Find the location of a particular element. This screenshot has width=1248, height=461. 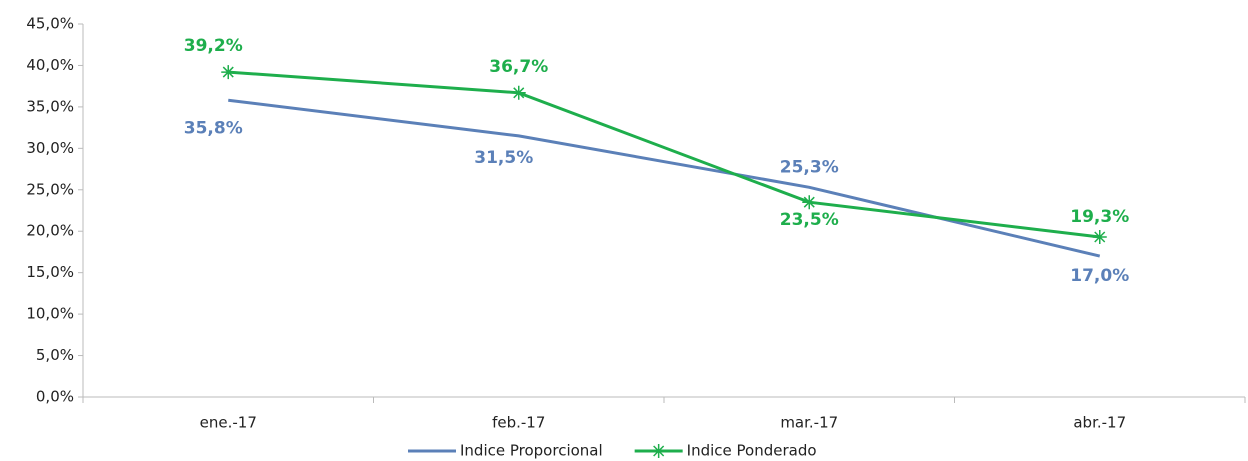

y-tick-label: 0,0% is located at coordinates (55, 397).